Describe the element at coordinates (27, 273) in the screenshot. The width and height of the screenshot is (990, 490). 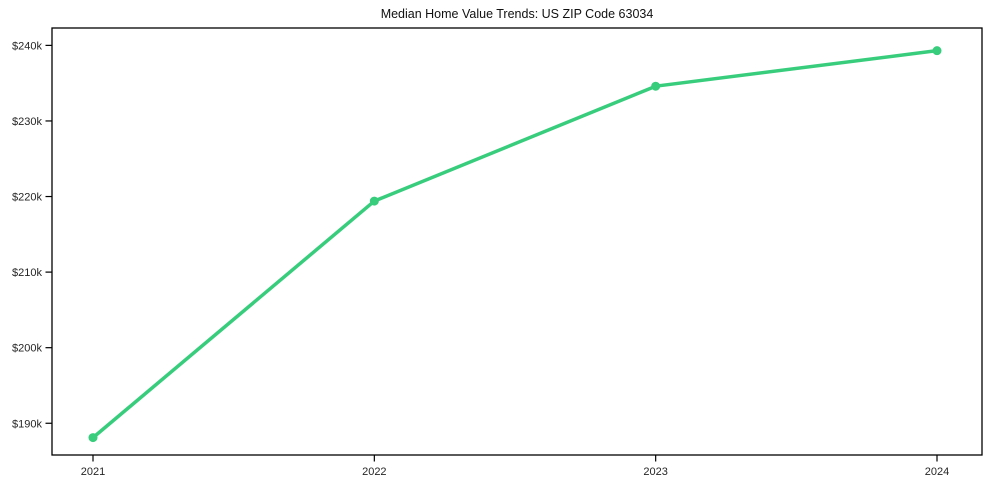
I see `y-axis-tick-label: $210k` at that location.